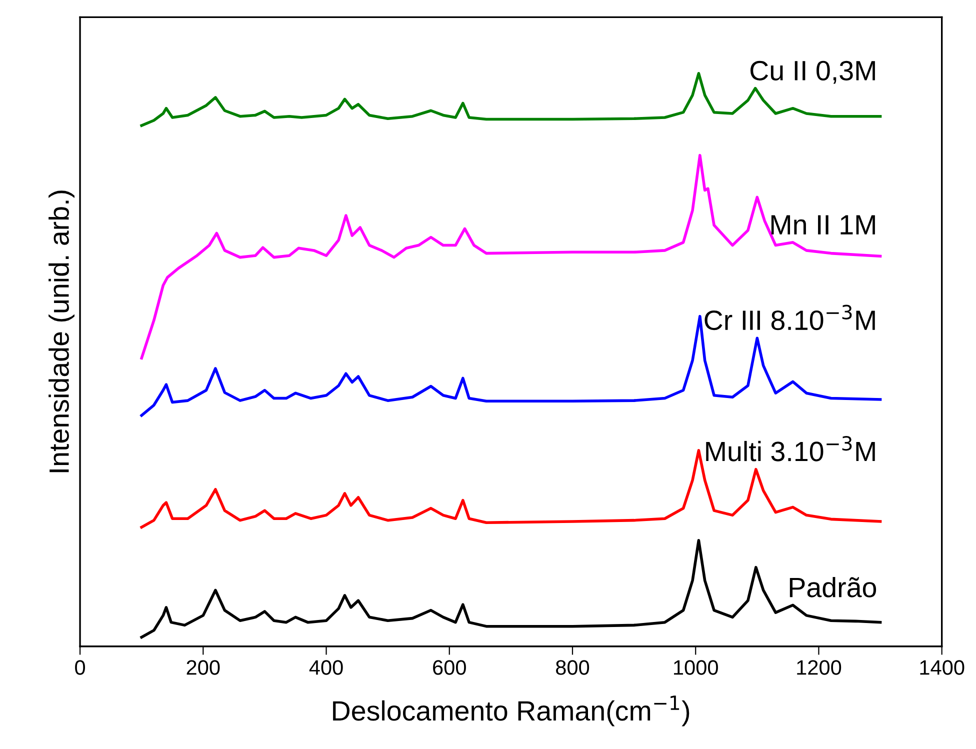 The height and width of the screenshot is (749, 976). What do you see at coordinates (812, 72) in the screenshot?
I see `series-label: Cu II 0,3M` at bounding box center [812, 72].